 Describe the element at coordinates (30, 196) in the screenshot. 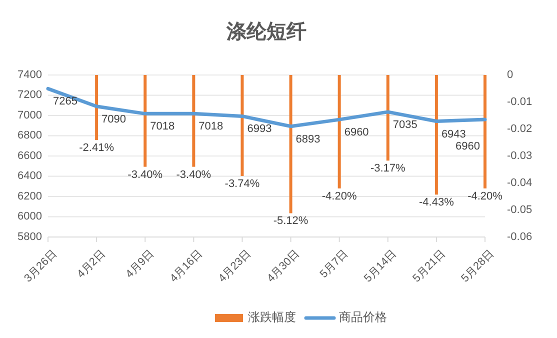

I see `y-tick-label: 6200` at that location.